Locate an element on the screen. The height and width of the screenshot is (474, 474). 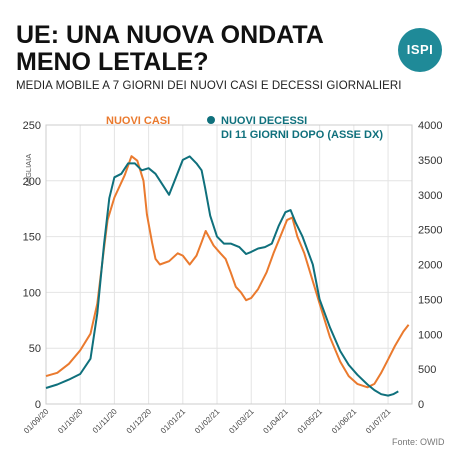
y-right-tick-label: 3000 is located at coordinates (430, 196).